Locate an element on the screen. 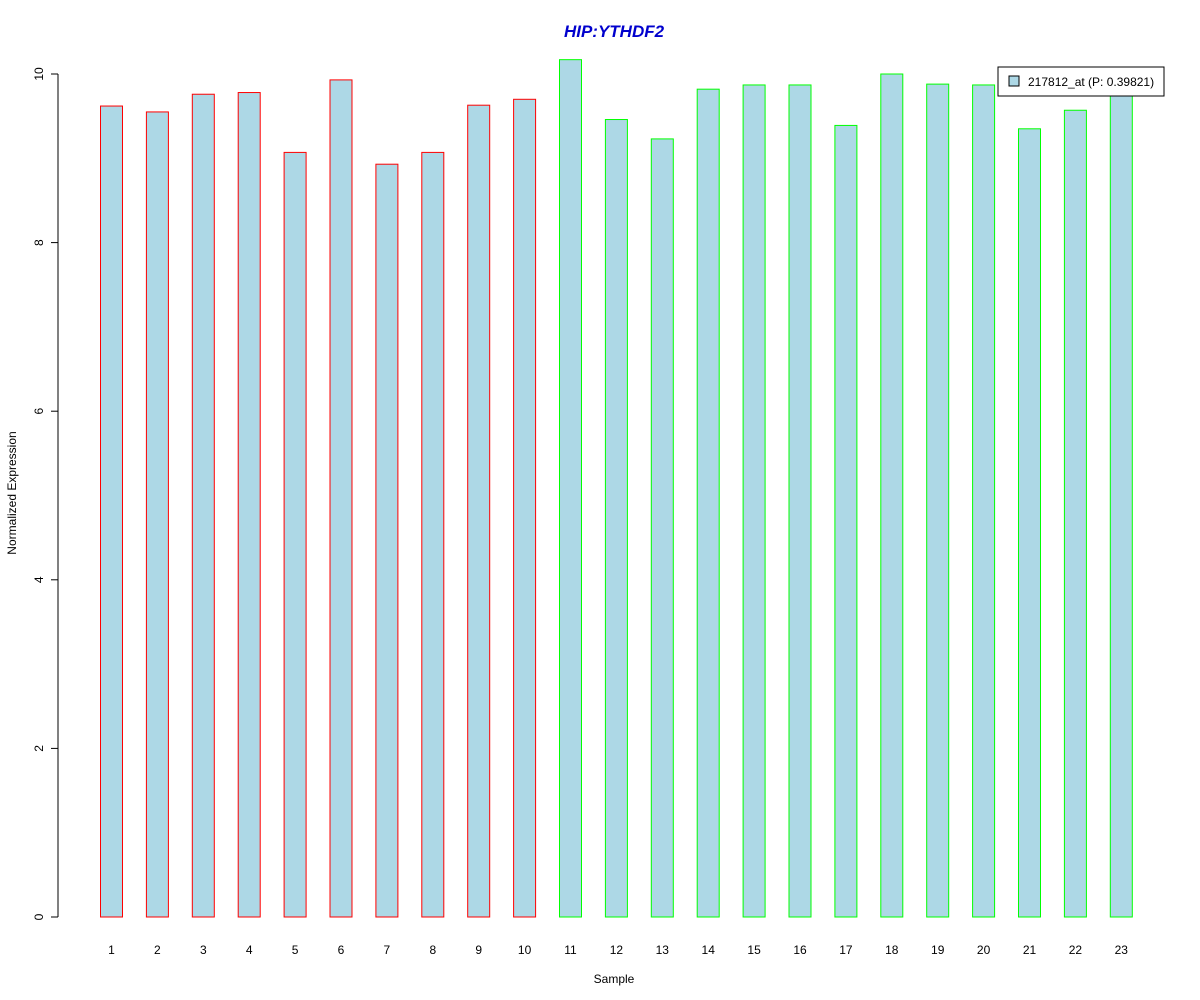 The image size is (1200, 1000). y-tick-label: 0 is located at coordinates (39, 916).